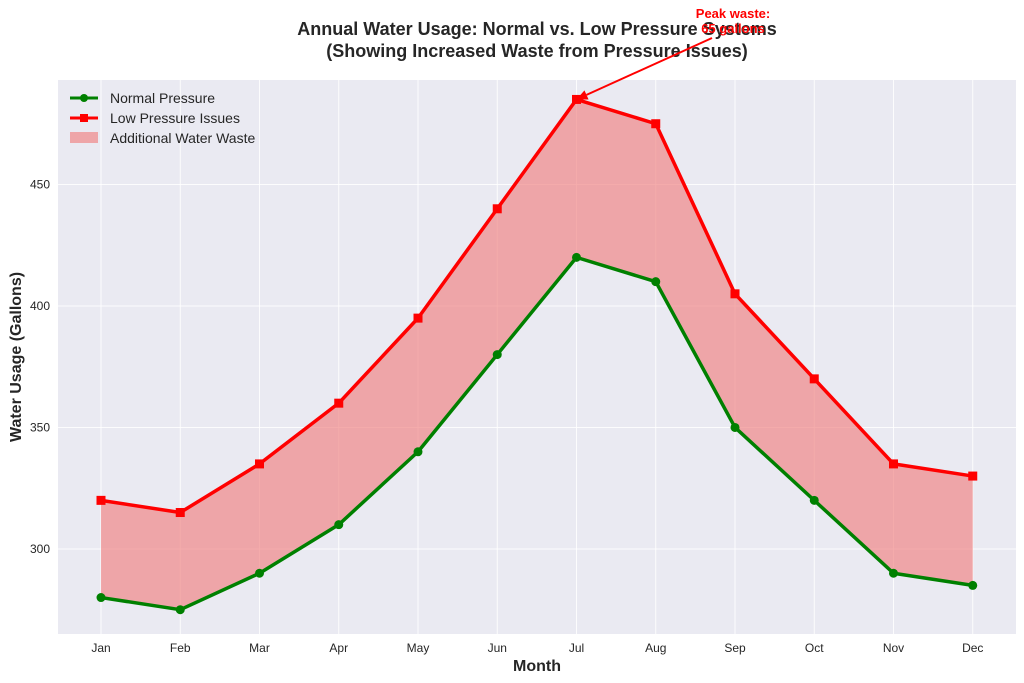  I want to click on x-tick-label: Jul, so click(576, 648).